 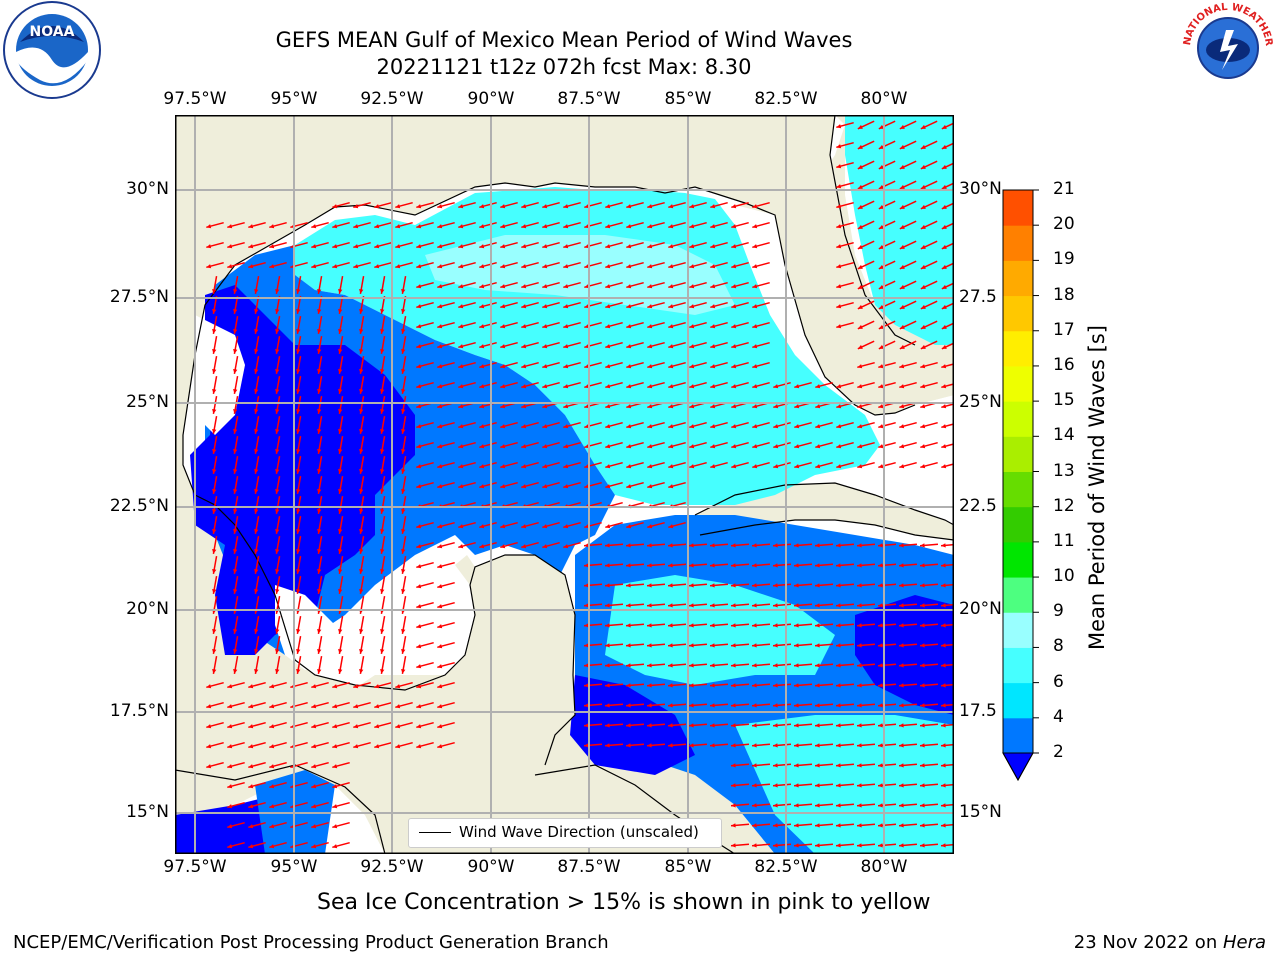 I want to click on colorbar-tick-label: 20, so click(x=1064, y=224).